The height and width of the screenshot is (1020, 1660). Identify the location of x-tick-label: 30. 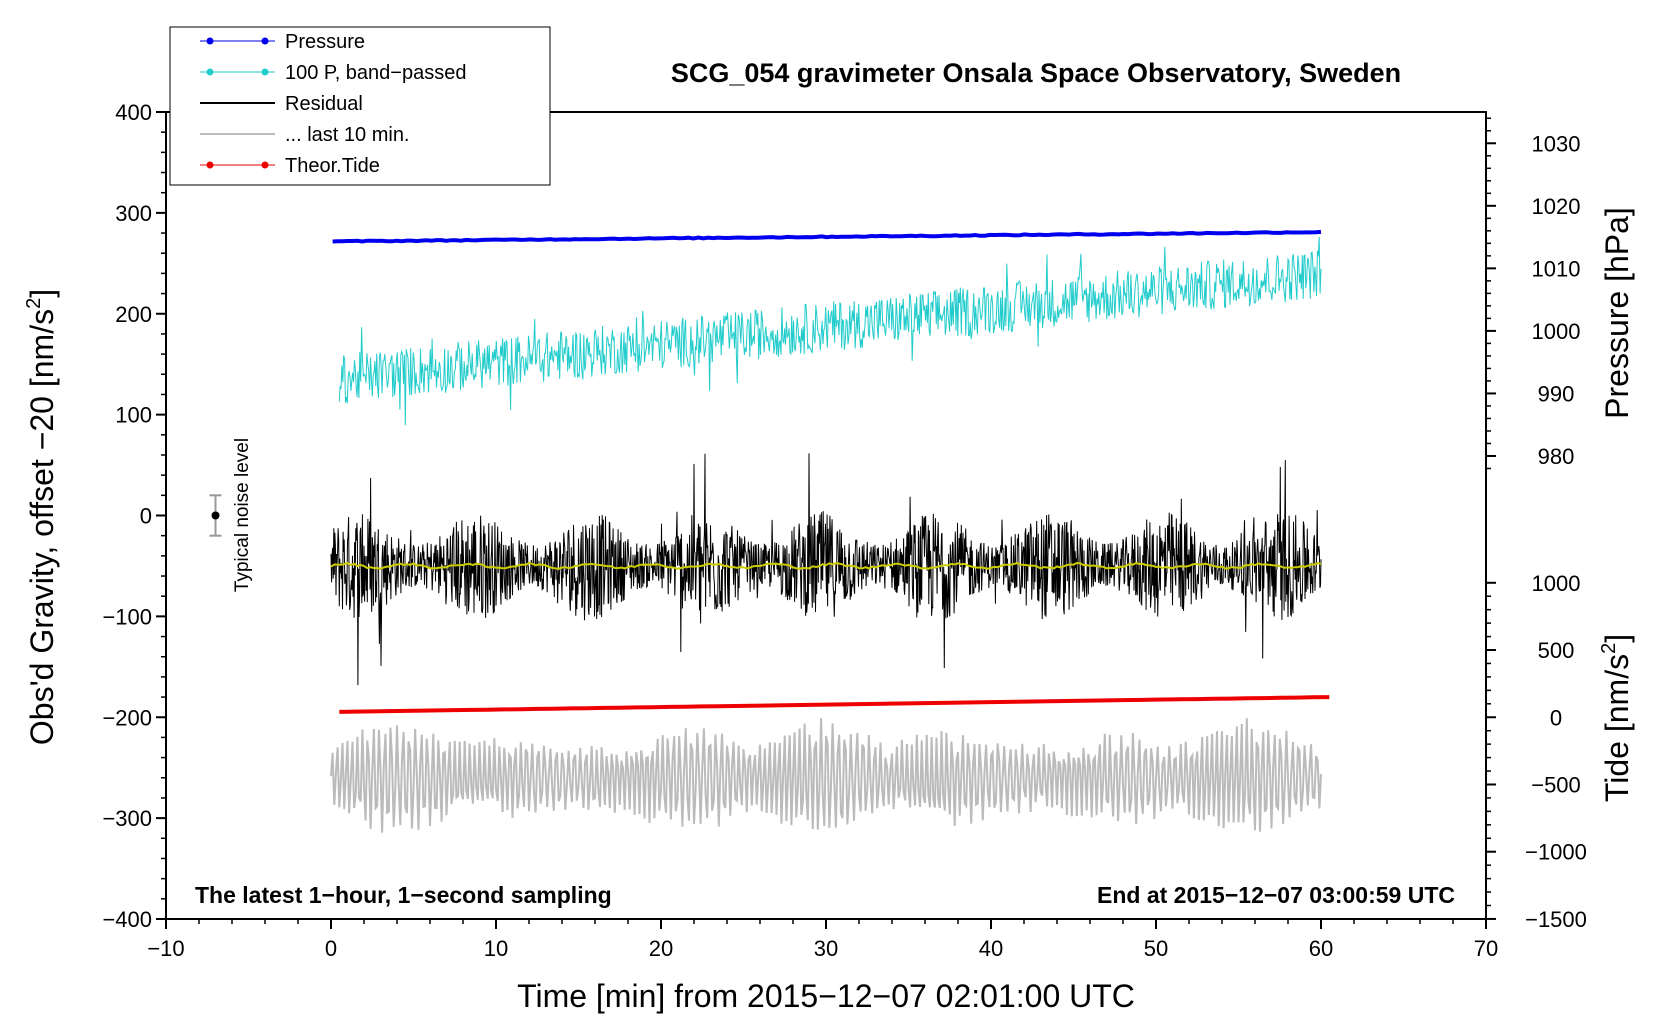
(826, 948).